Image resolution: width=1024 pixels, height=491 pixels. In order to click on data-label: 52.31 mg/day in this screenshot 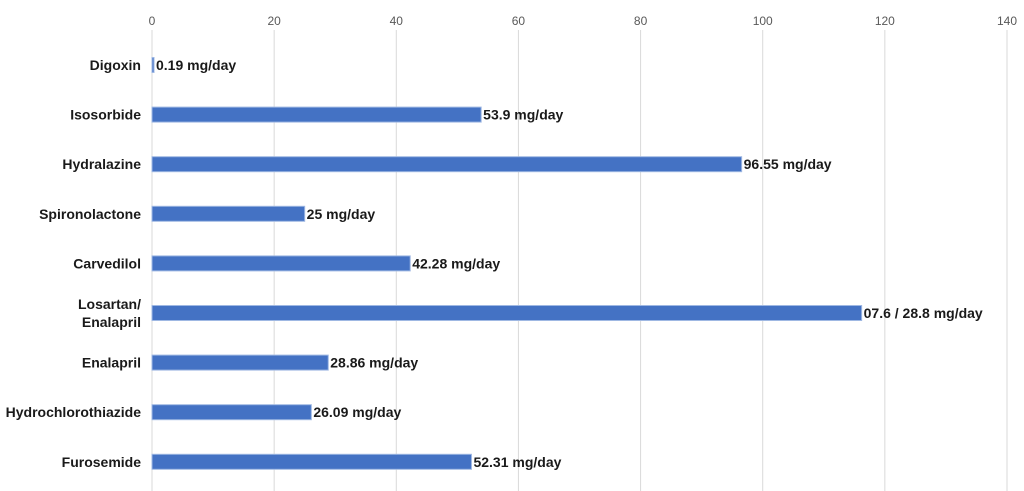, I will do `click(517, 462)`.